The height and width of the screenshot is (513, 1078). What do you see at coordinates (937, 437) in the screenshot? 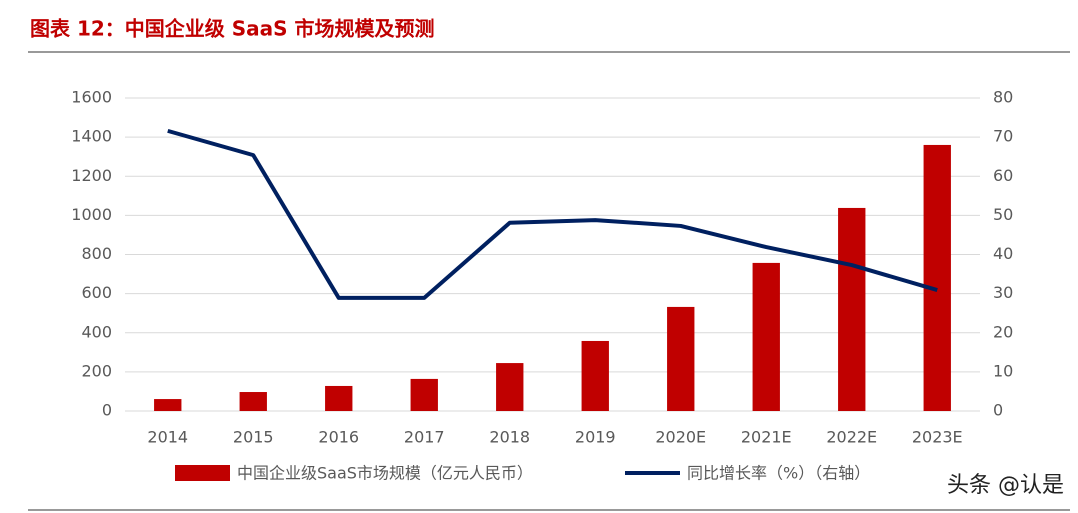
I see `x-tick-label: 2023E` at bounding box center [937, 437].